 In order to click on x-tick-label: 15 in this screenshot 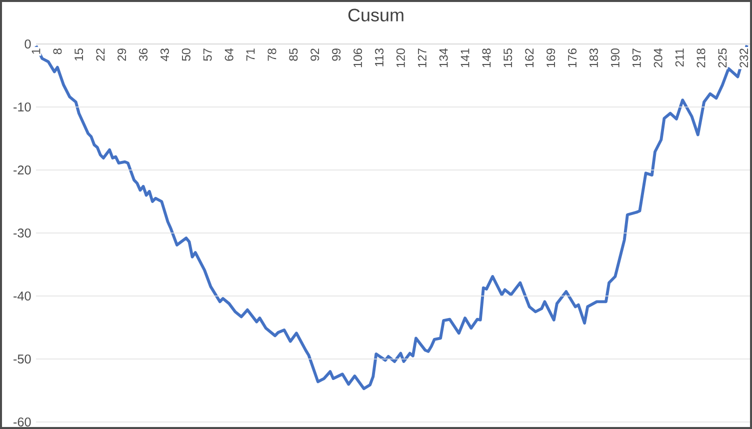, I will do `click(79, 54)`.